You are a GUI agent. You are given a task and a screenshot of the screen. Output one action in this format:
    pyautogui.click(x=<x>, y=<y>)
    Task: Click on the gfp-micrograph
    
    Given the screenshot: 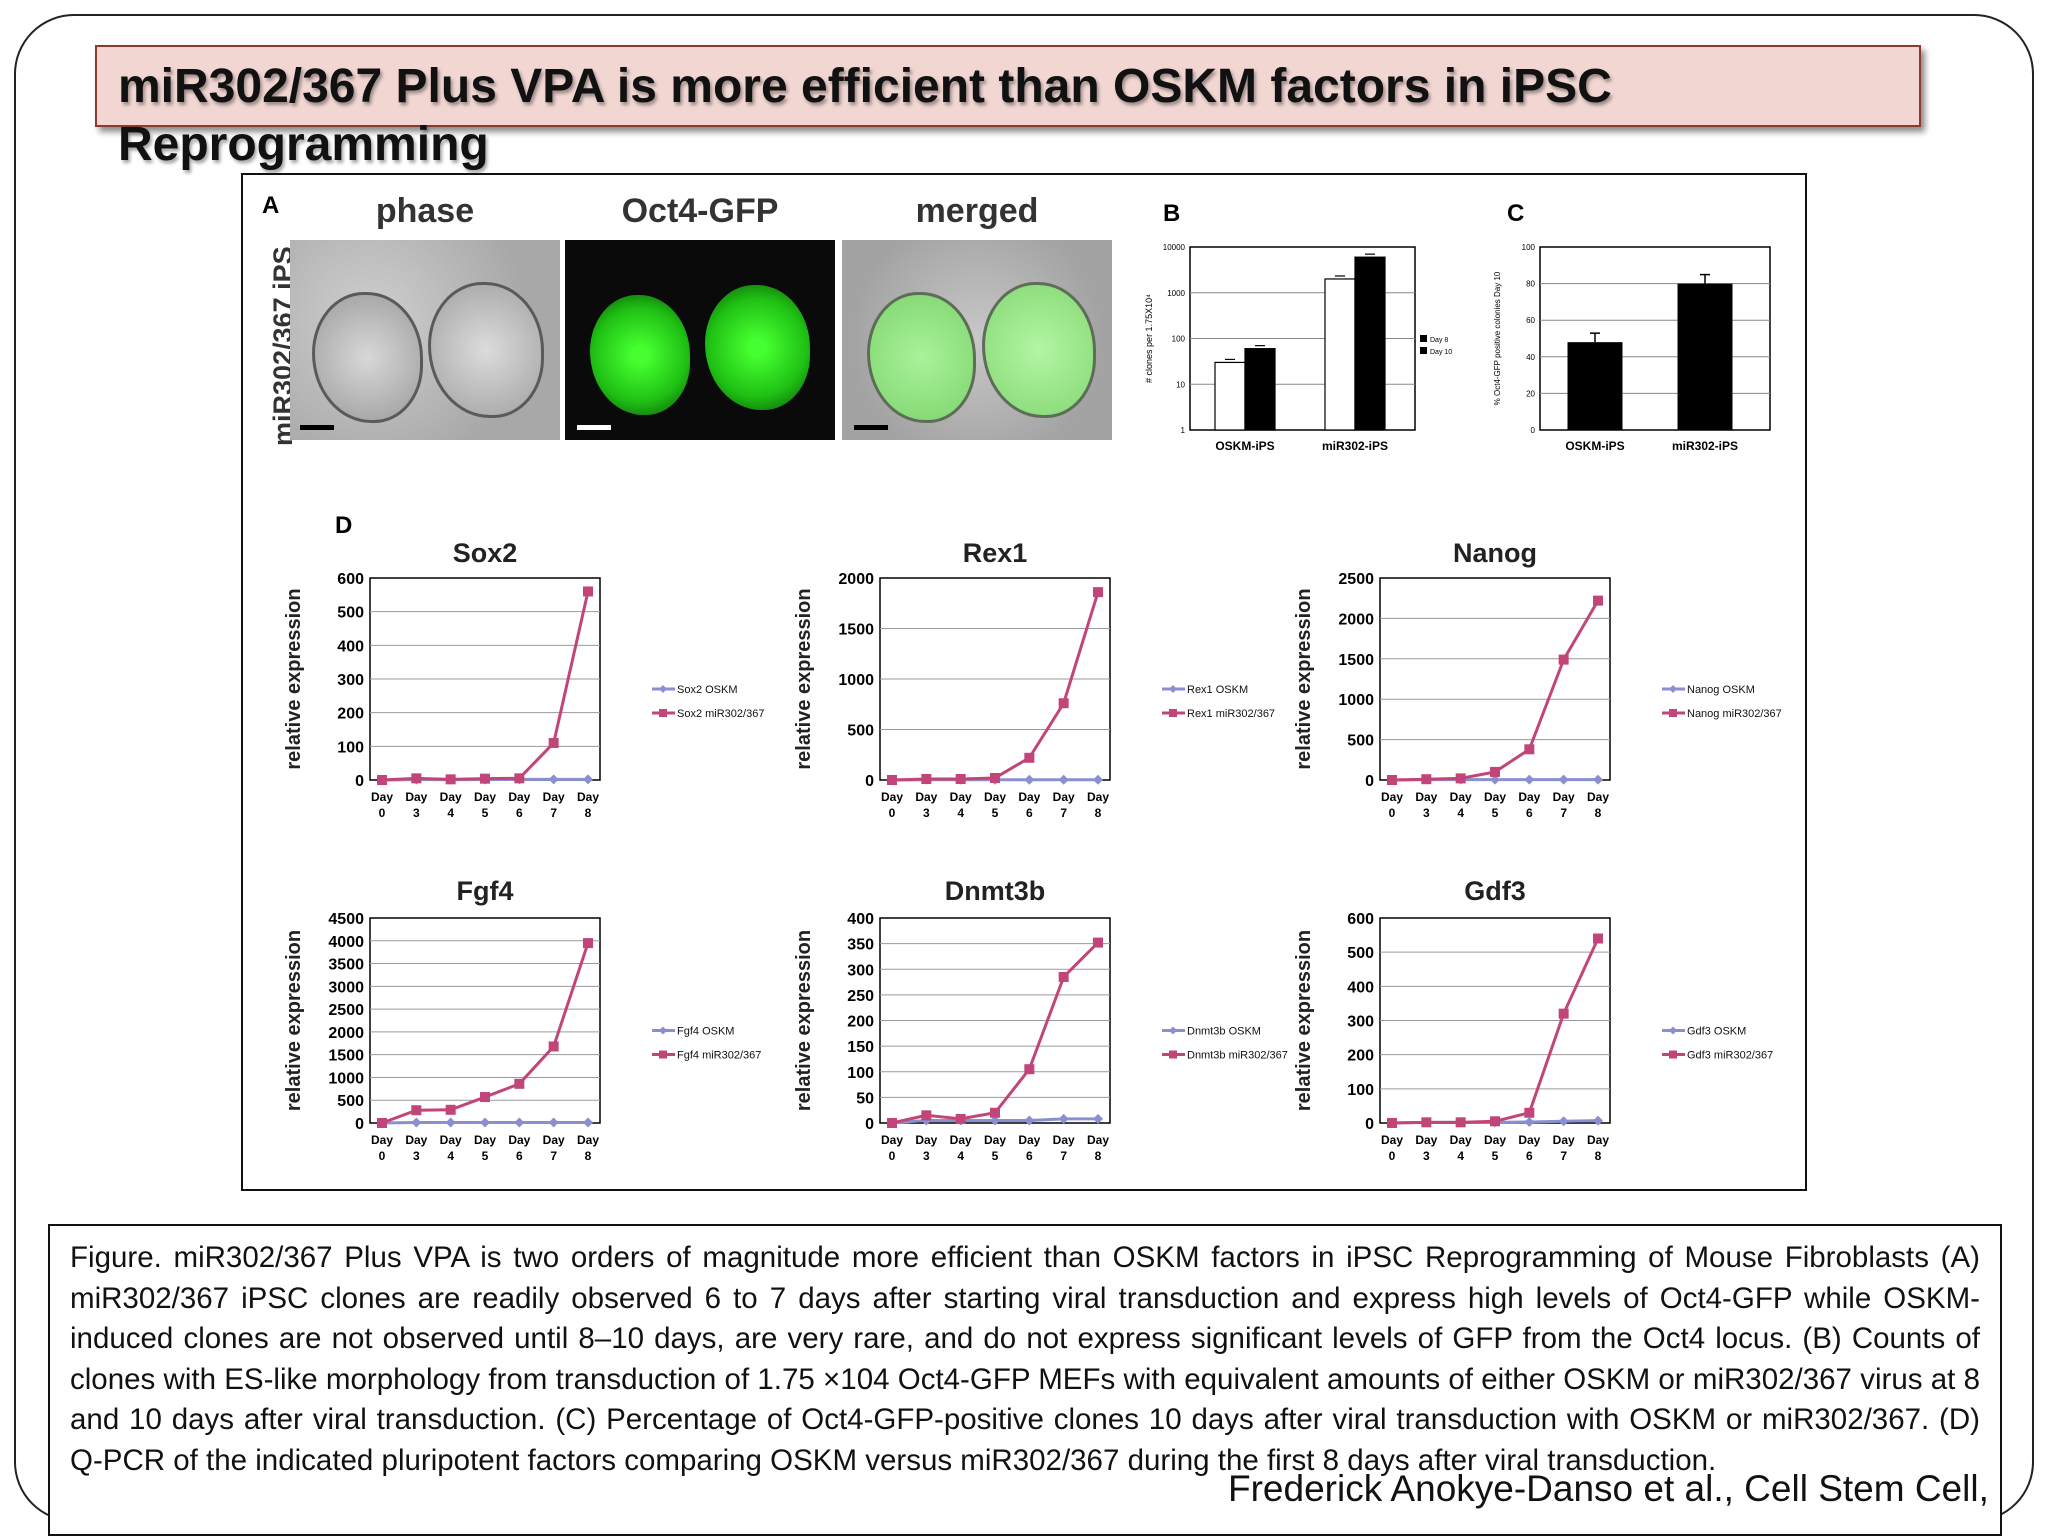 What is the action you would take?
    pyautogui.click(x=700, y=340)
    